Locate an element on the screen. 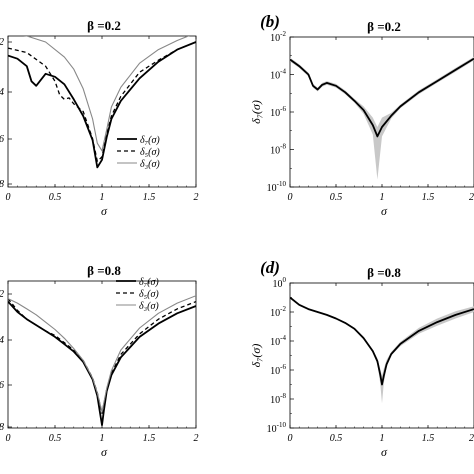 The height and width of the screenshot is (474, 474). plot-area-d is located at coordinates (382, 350).